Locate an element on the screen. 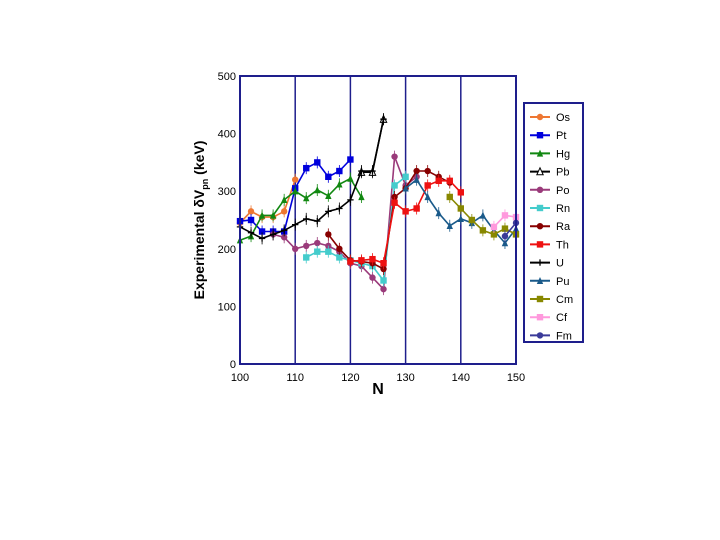 This screenshot has width=720, height=540. y-tick-label: 100 is located at coordinates (227, 307).